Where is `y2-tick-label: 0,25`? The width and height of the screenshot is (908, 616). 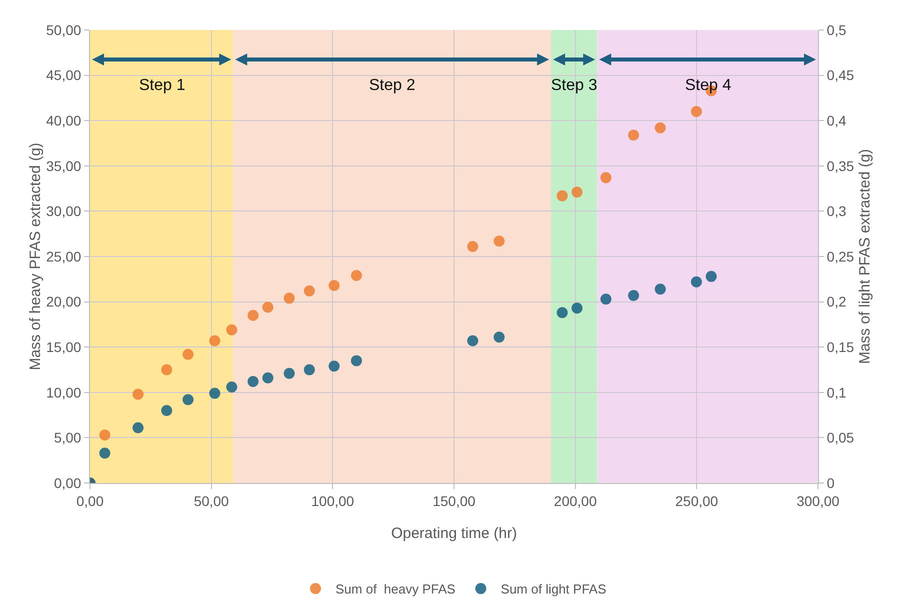 y2-tick-label: 0,25 is located at coordinates (840, 256).